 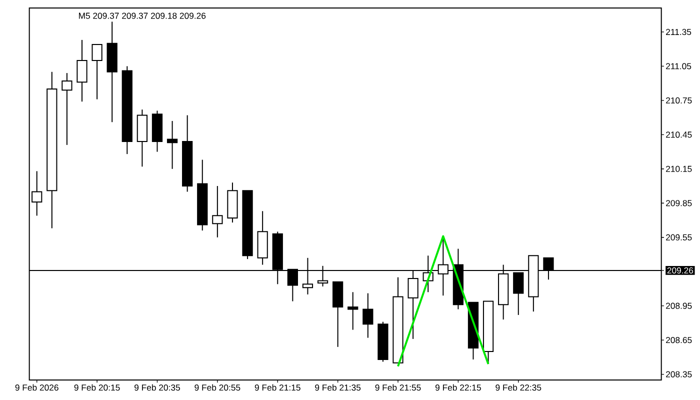 I want to click on y-tick-label: 211.05, so click(x=679, y=66).